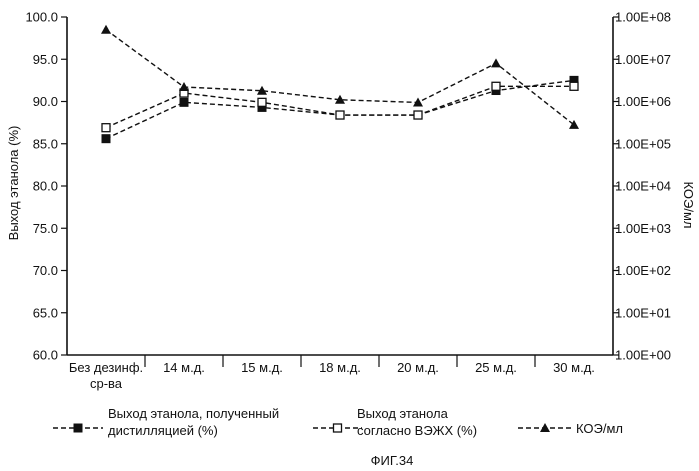 This screenshot has height=471, width=699. I want to click on legend-item: КОЭ/мл, so click(570, 428).